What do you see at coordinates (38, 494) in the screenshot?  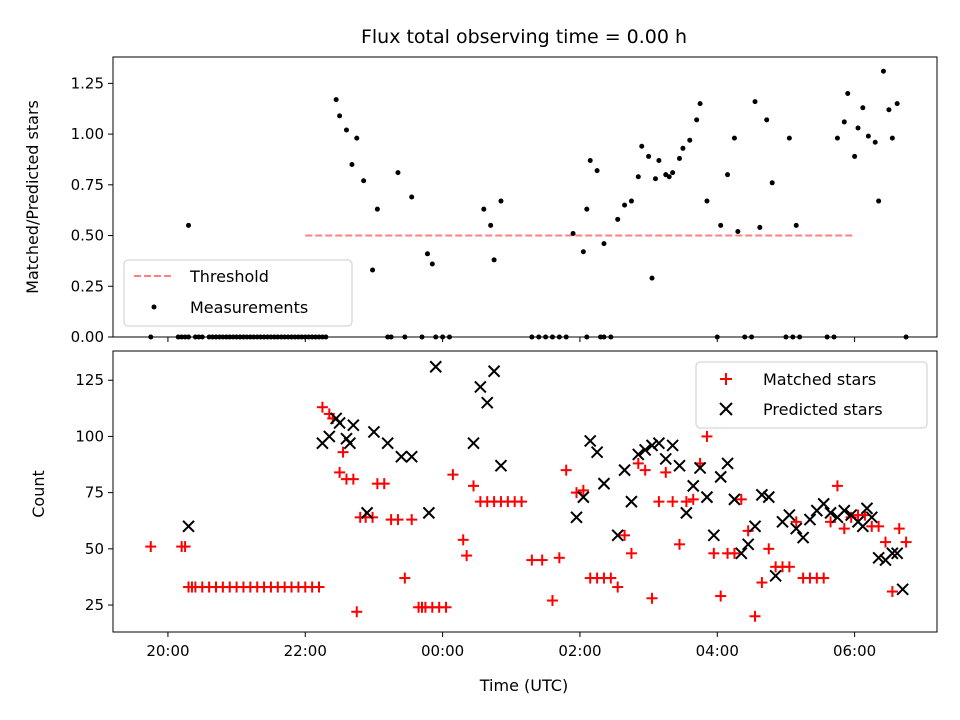 I see `bottom-y-axis-label: Count` at bounding box center [38, 494].